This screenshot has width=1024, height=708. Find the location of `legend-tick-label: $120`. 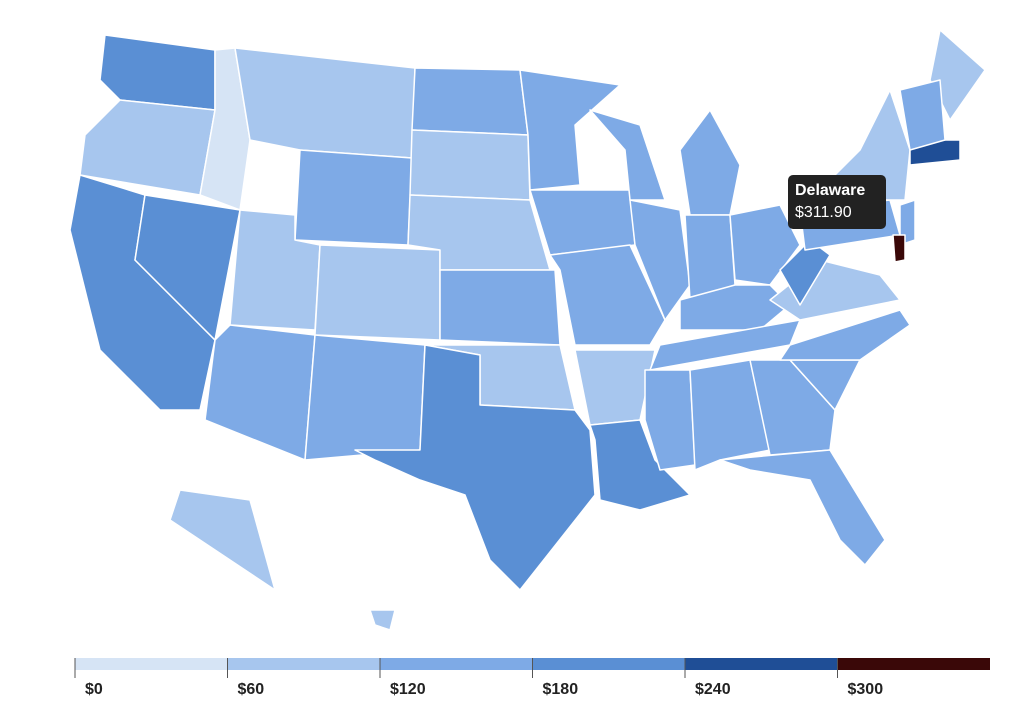

legend-tick-label: $120 is located at coordinates (408, 689).